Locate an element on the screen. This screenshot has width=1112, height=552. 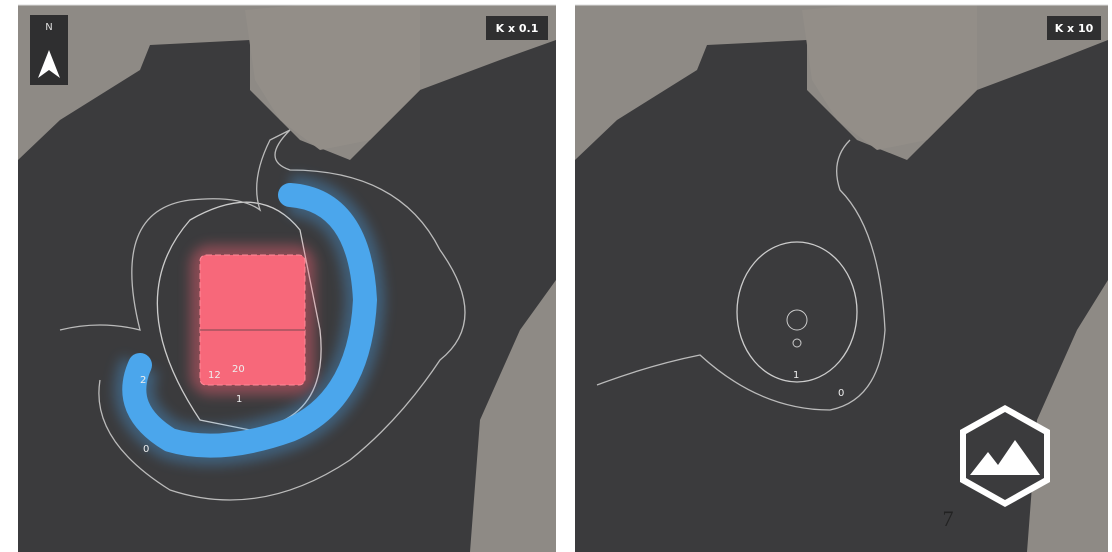
contour-label: 2 is located at coordinates (143, 380).